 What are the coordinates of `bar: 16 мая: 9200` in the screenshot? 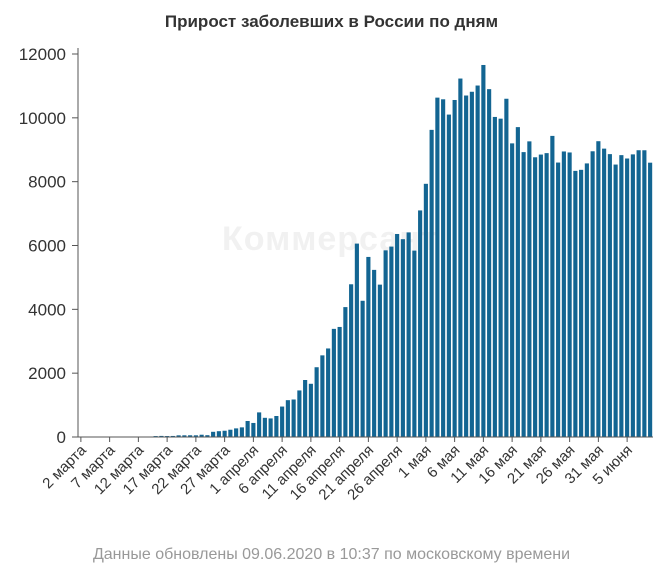 It's located at (512, 290).